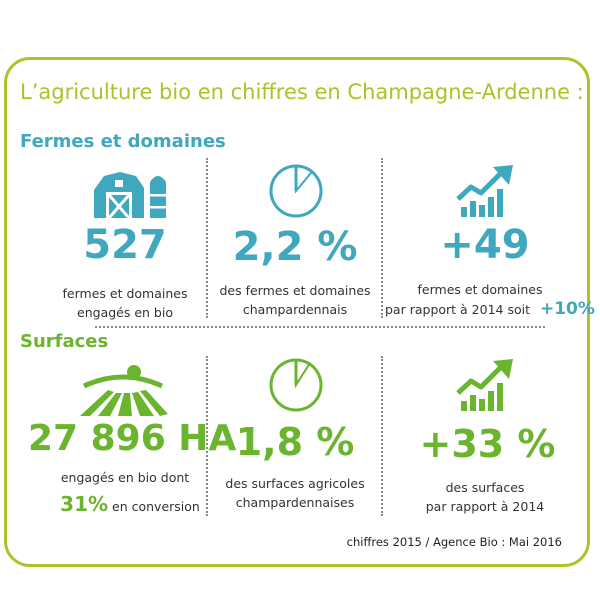 Image resolution: width=600 pixels, height=600 pixels. What do you see at coordinates (125, 303) in the screenshot?
I see `stat-caption-fermes-count: fermes et domaines engagés en bio` at bounding box center [125, 303].